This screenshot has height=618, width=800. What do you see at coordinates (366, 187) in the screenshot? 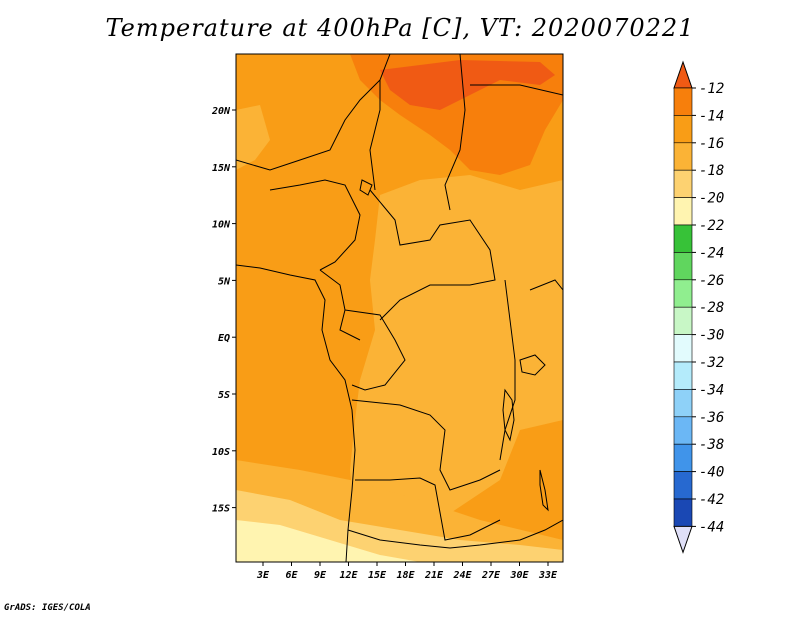
I see `lake-chad` at bounding box center [366, 187].